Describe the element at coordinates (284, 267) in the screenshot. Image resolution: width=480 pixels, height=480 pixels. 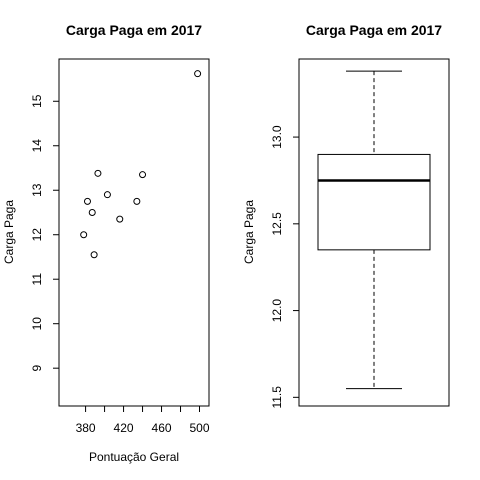
I see `boxplot-y-axis: 11.5 12.0 12.5 13.0` at that location.